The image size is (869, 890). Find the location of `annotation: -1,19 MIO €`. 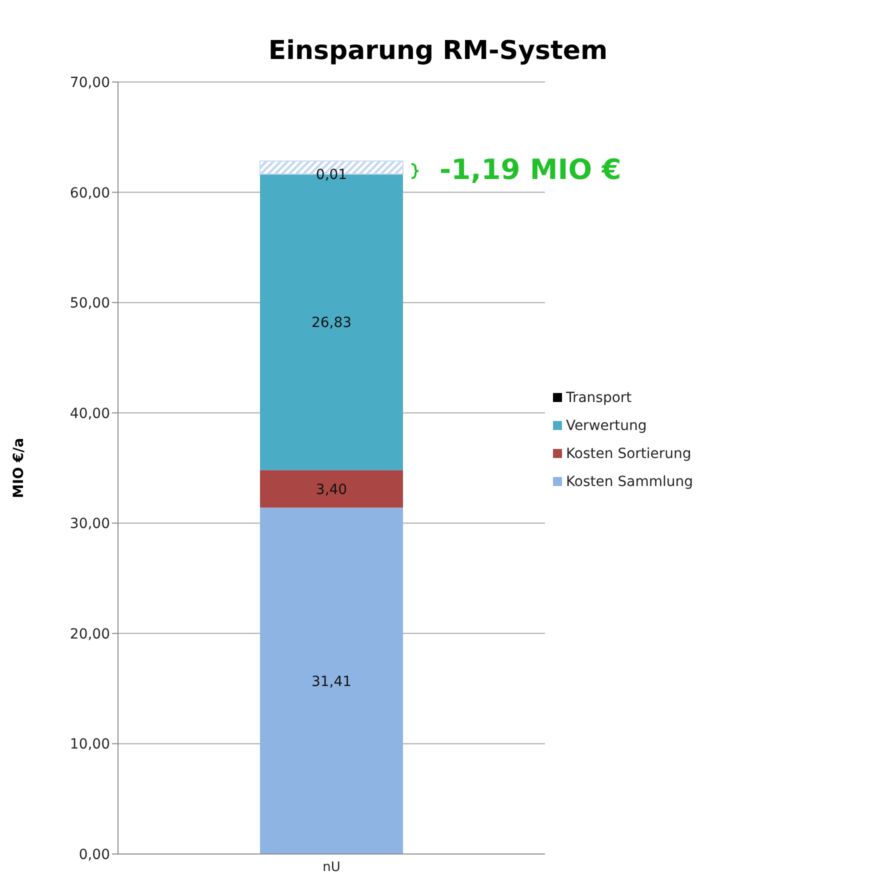

annotation: -1,19 MIO € is located at coordinates (530, 169).